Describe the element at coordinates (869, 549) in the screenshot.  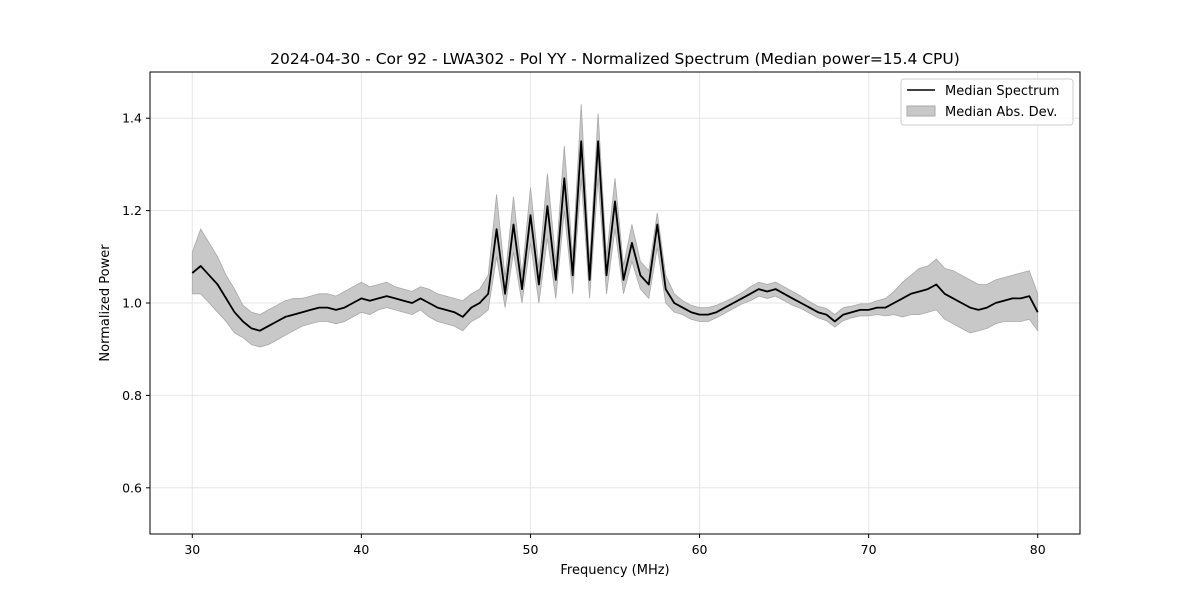
I see `x-tick-label: 70` at that location.